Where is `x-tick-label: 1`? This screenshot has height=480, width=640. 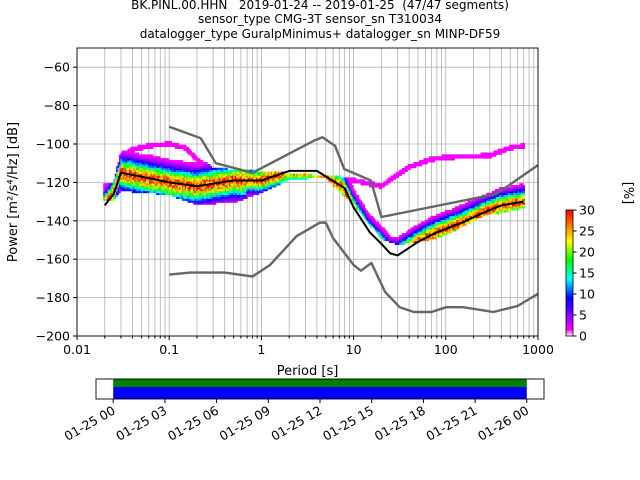
x-tick-label: 1 is located at coordinates (261, 349).